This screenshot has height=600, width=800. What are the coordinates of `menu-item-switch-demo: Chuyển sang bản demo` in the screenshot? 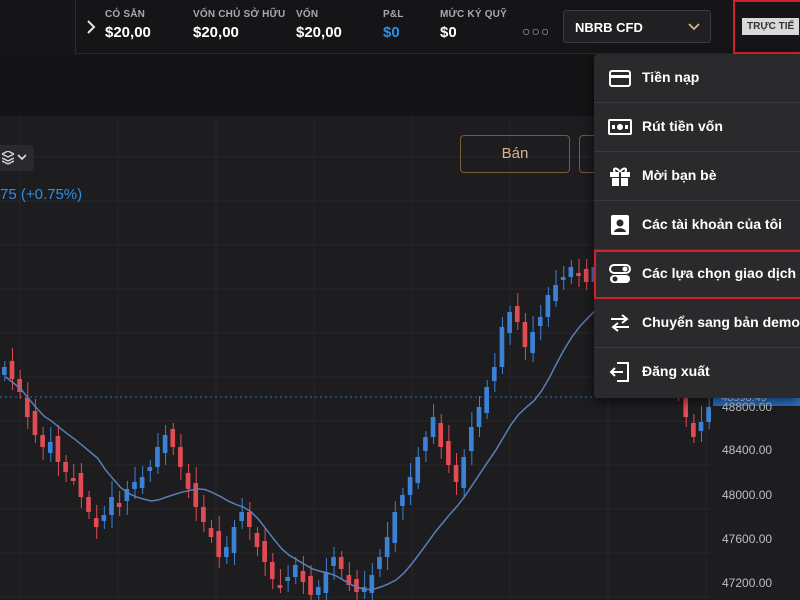 It's located at (697, 323).